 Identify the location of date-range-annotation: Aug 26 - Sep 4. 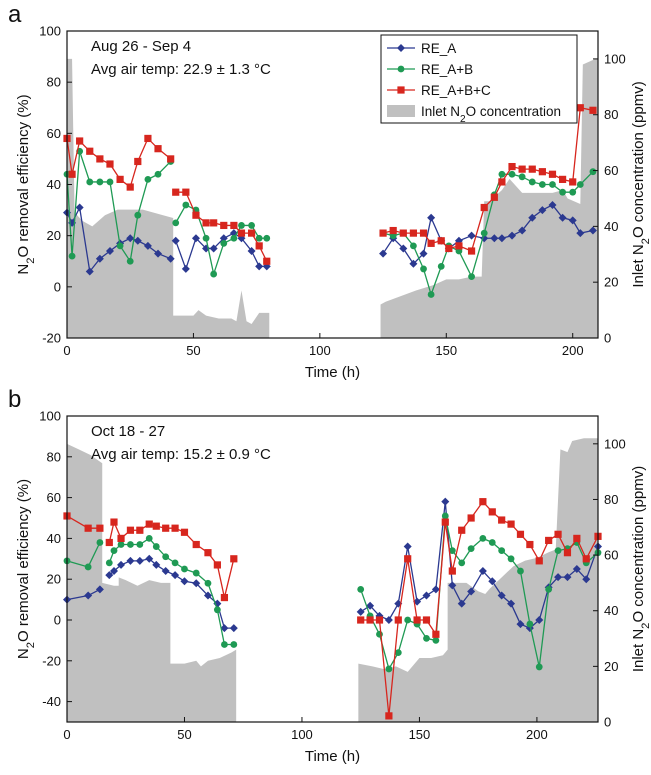
(141, 46).